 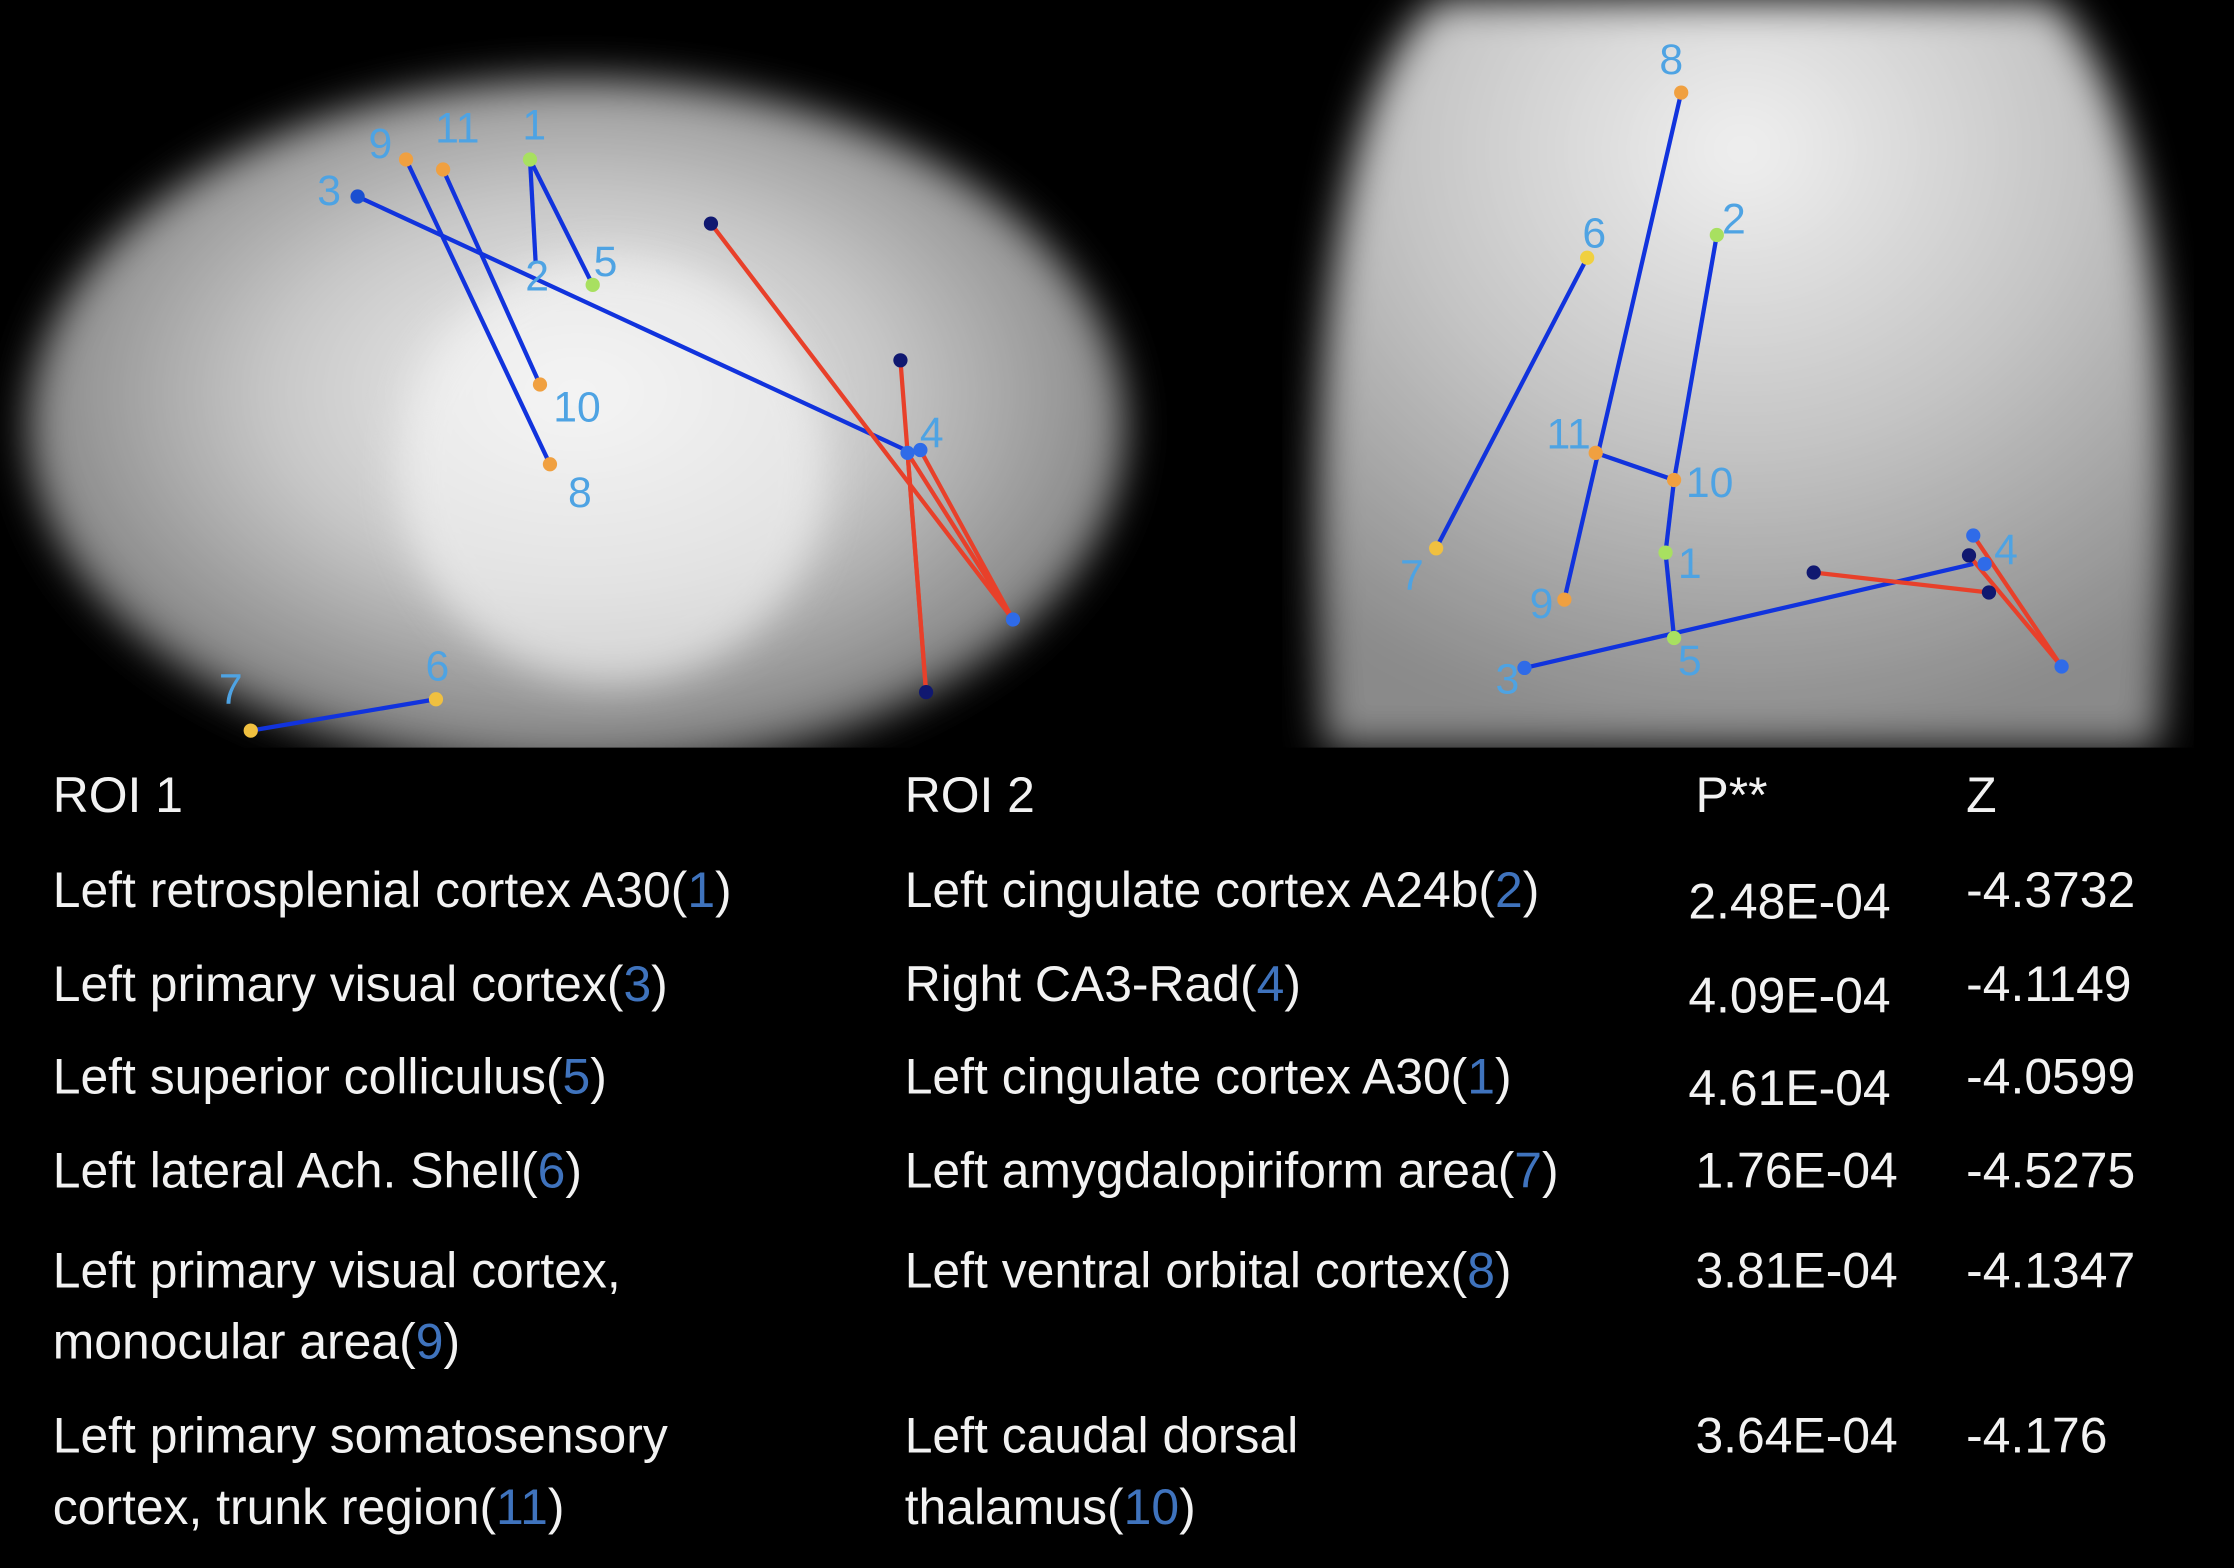 I want to click on cell-text: Left superior colliculus(5), so click(x=330, y=1077).